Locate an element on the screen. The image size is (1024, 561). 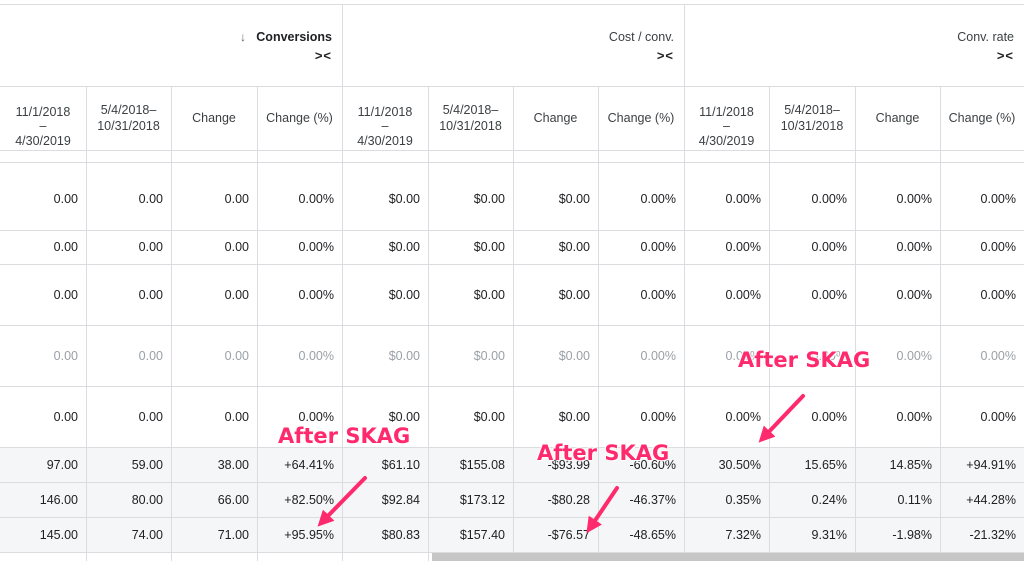
table-cell: 15.65% is located at coordinates (825, 464).